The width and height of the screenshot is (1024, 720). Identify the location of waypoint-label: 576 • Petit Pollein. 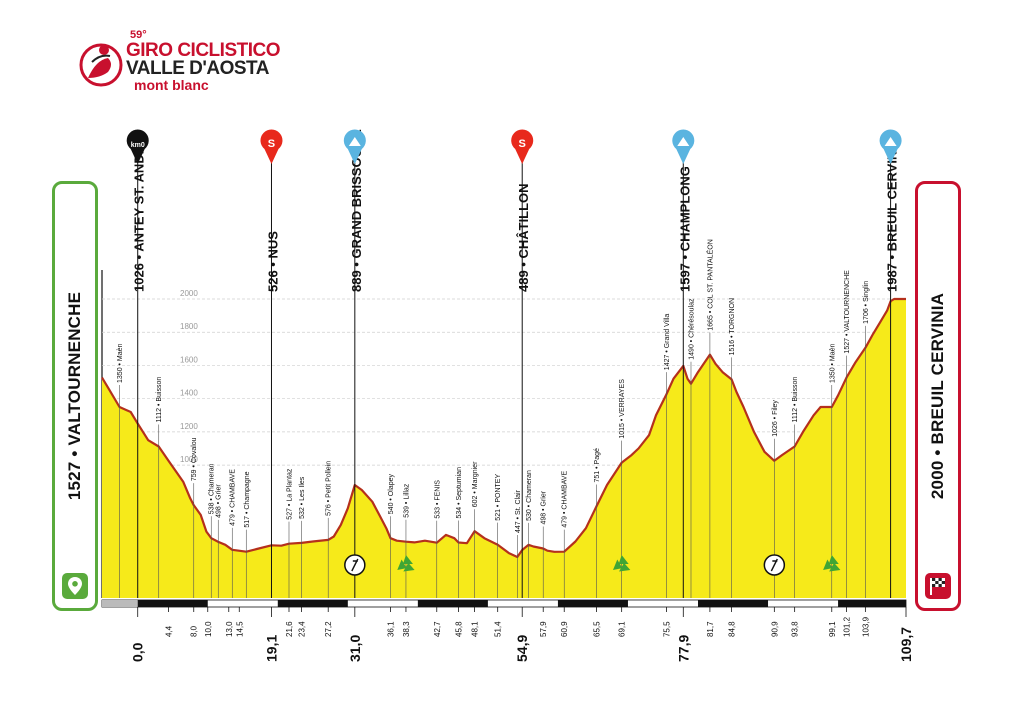
(329, 488).